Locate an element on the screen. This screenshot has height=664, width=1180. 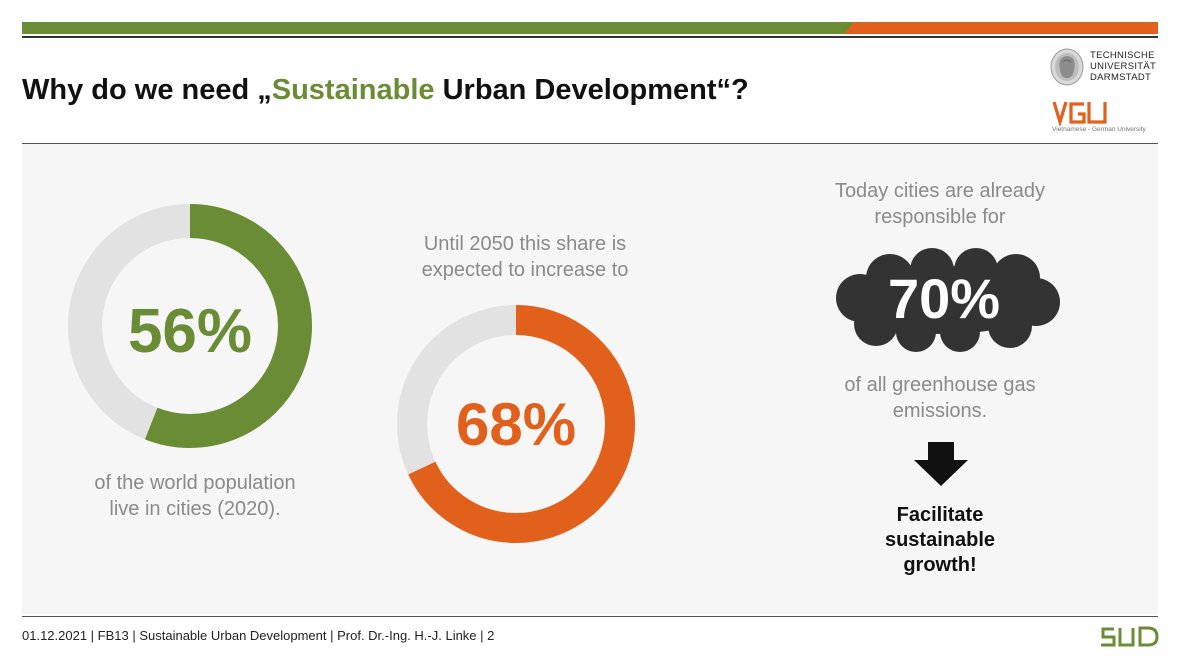
donut-2020-fill is located at coordinates (190, 326).